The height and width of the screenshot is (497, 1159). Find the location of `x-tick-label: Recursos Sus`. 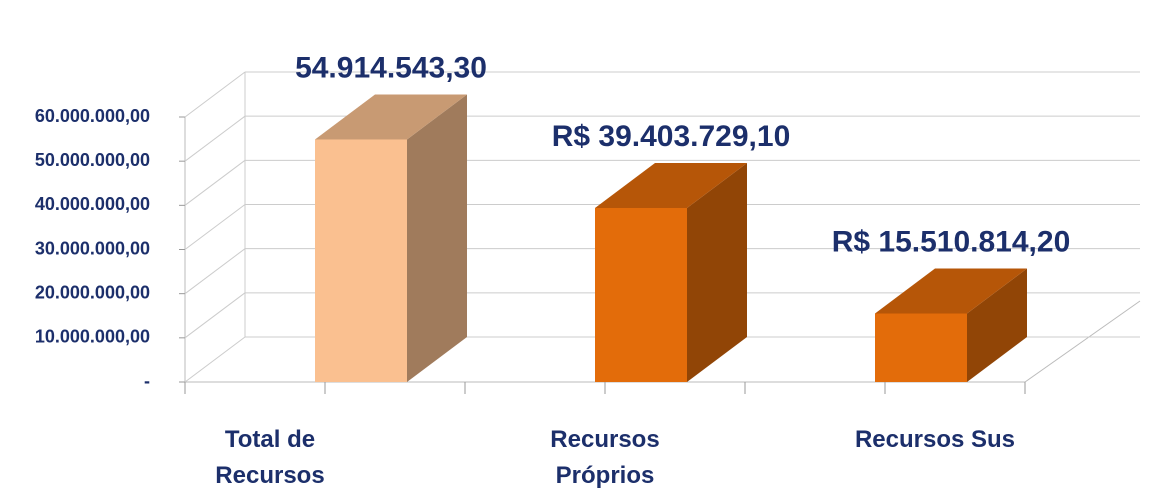

x-tick-label: Recursos Sus is located at coordinates (935, 439).